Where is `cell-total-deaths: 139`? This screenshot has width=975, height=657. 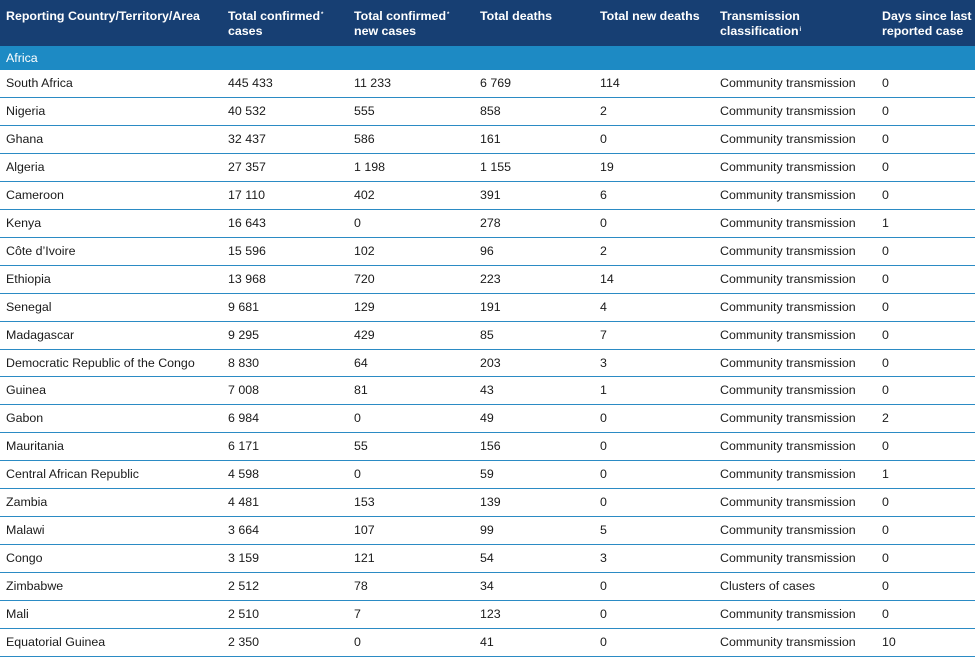 cell-total-deaths: 139 is located at coordinates (534, 503).